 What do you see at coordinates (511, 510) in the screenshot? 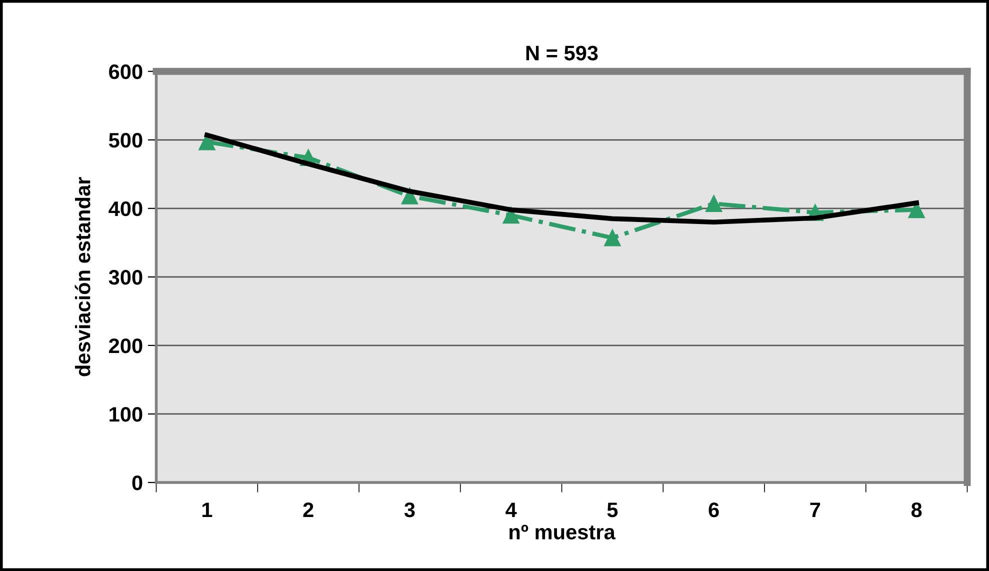
I see `x-tick-label: 4` at bounding box center [511, 510].